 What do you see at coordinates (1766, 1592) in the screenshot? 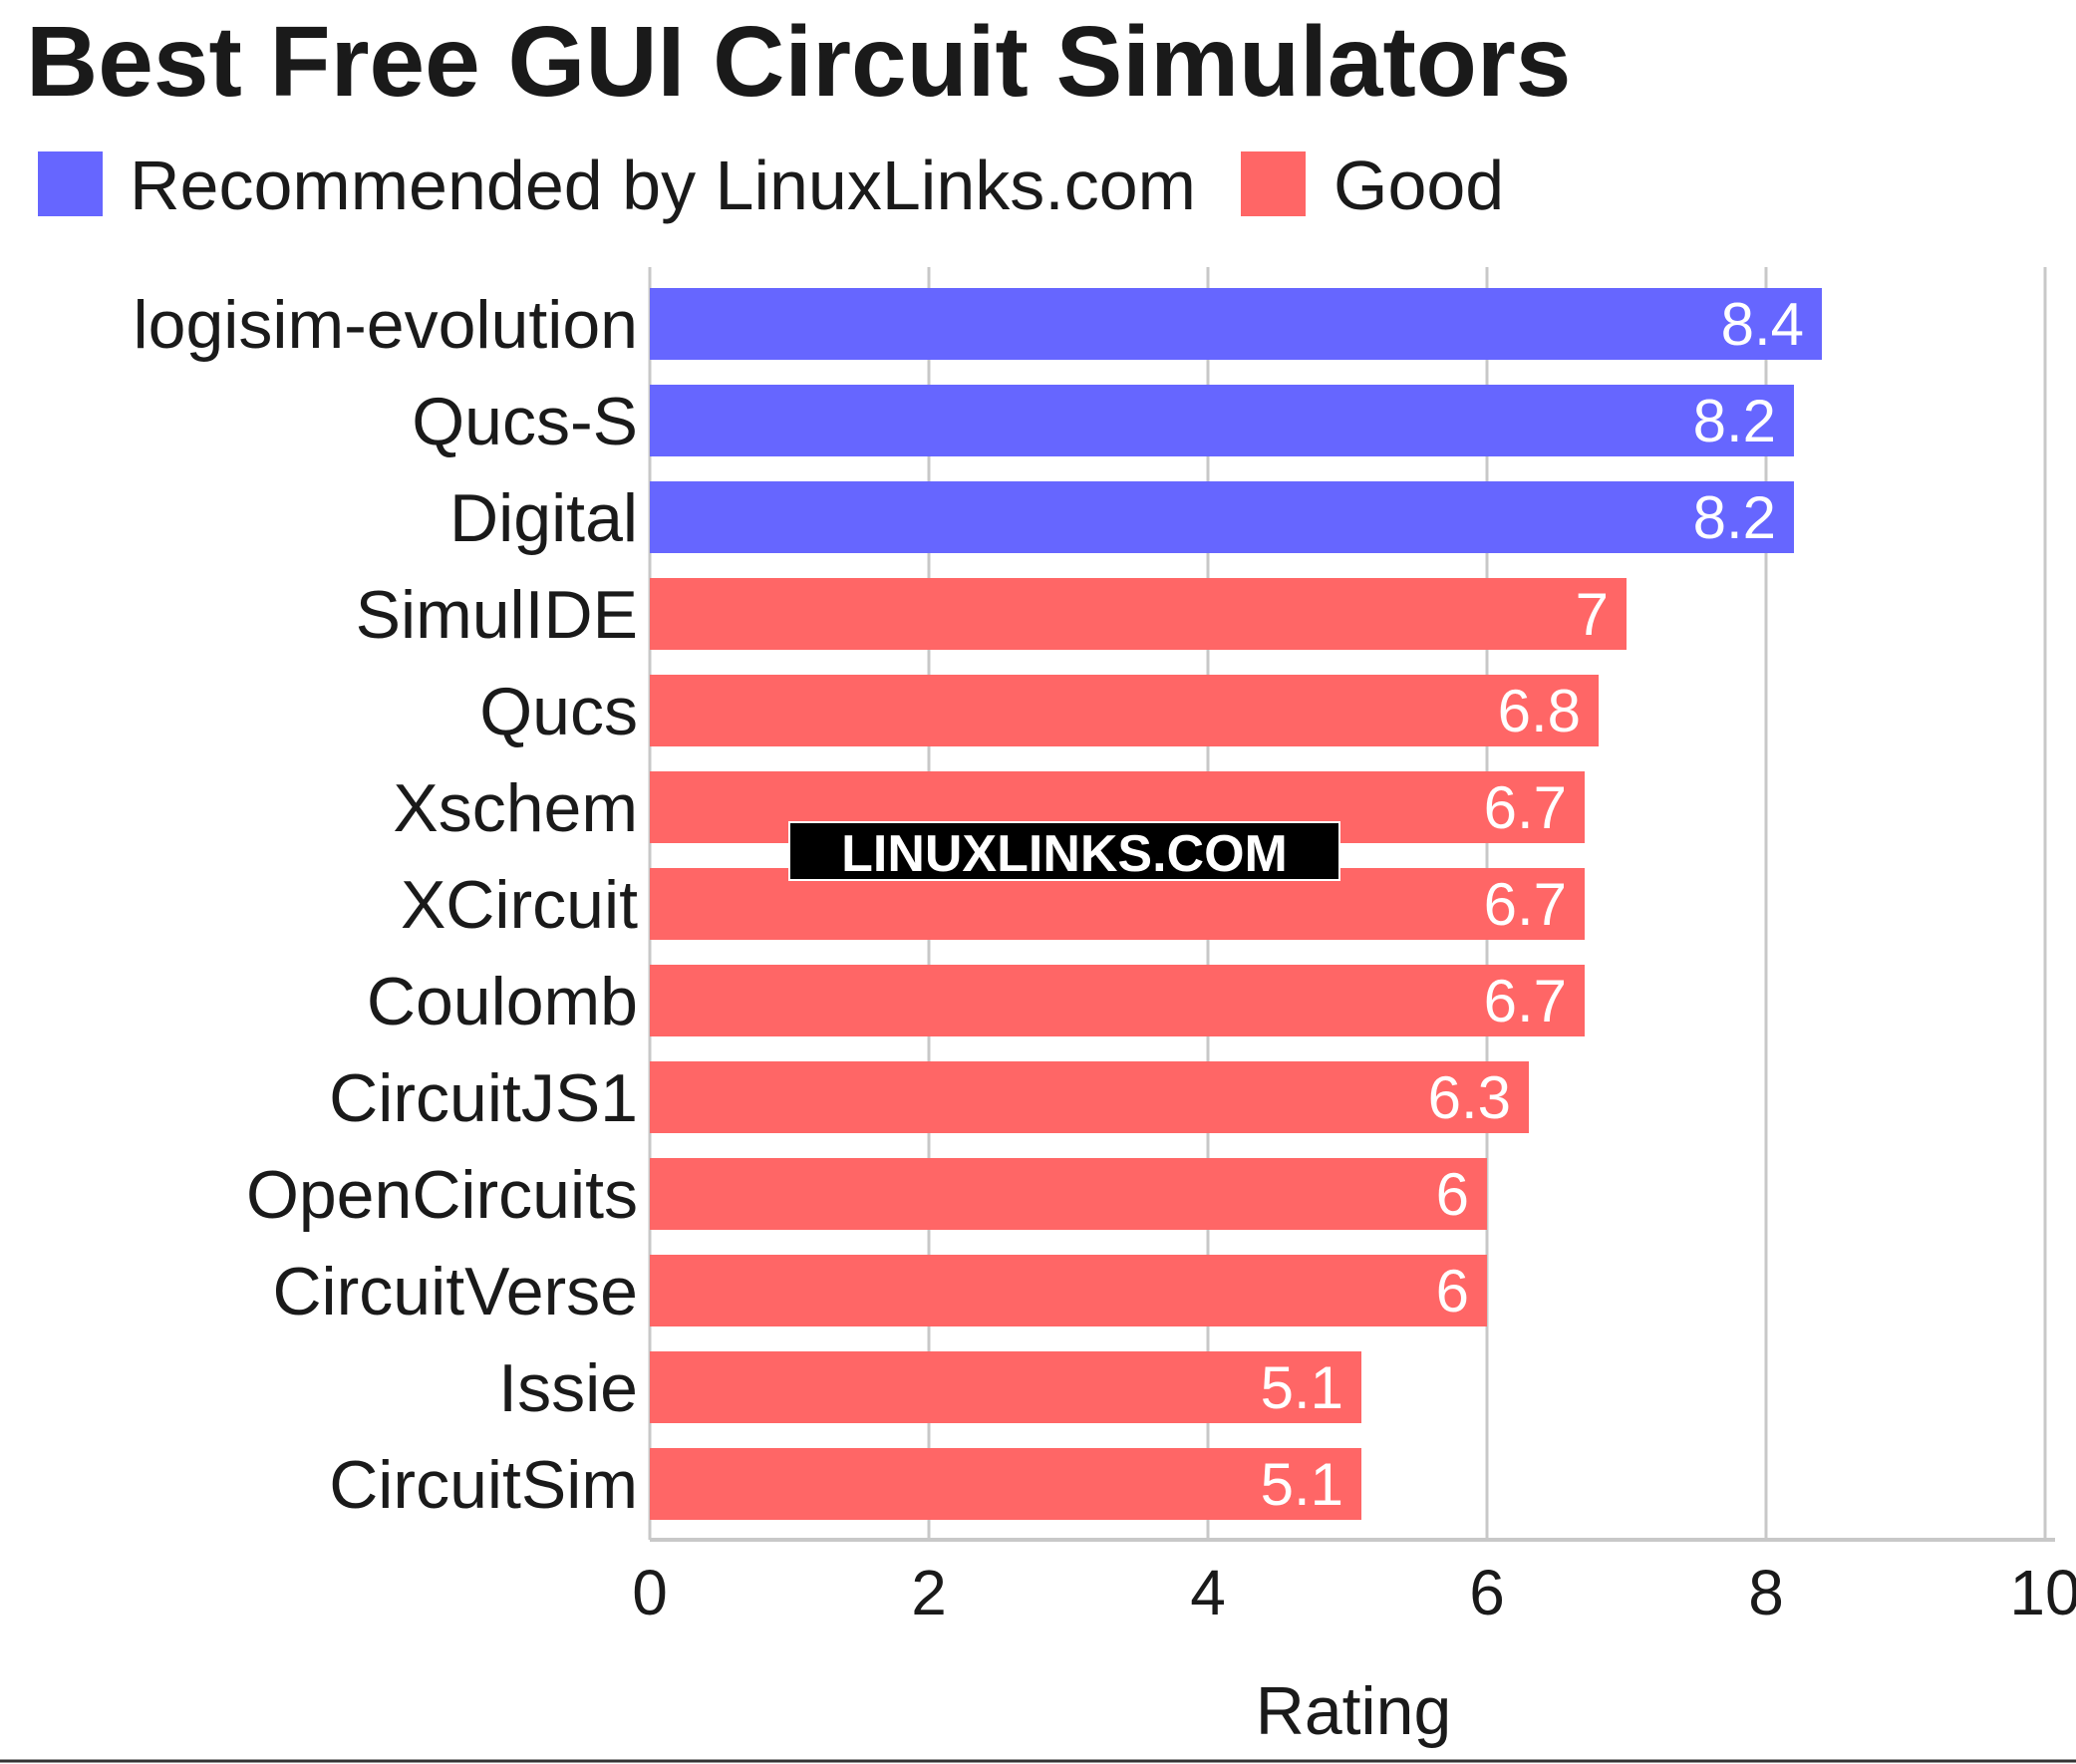
I see `x-tick-label-8: 8` at bounding box center [1766, 1592].